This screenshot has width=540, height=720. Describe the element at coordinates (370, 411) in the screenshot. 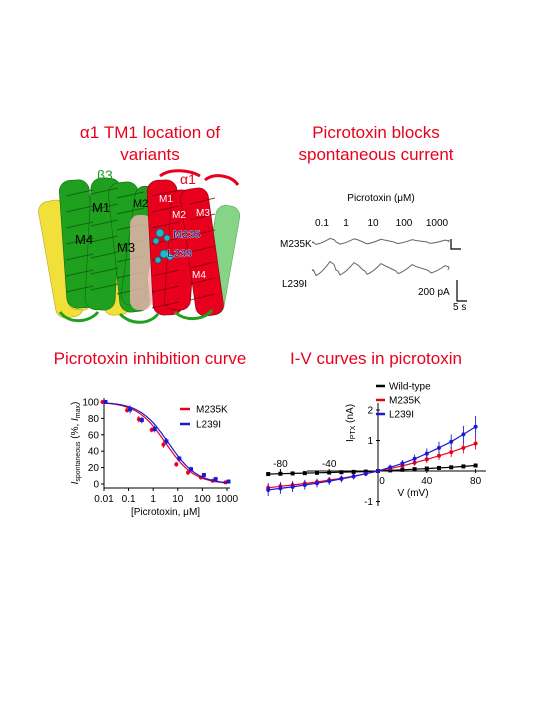

I see `y-tick-label: 2` at that location.